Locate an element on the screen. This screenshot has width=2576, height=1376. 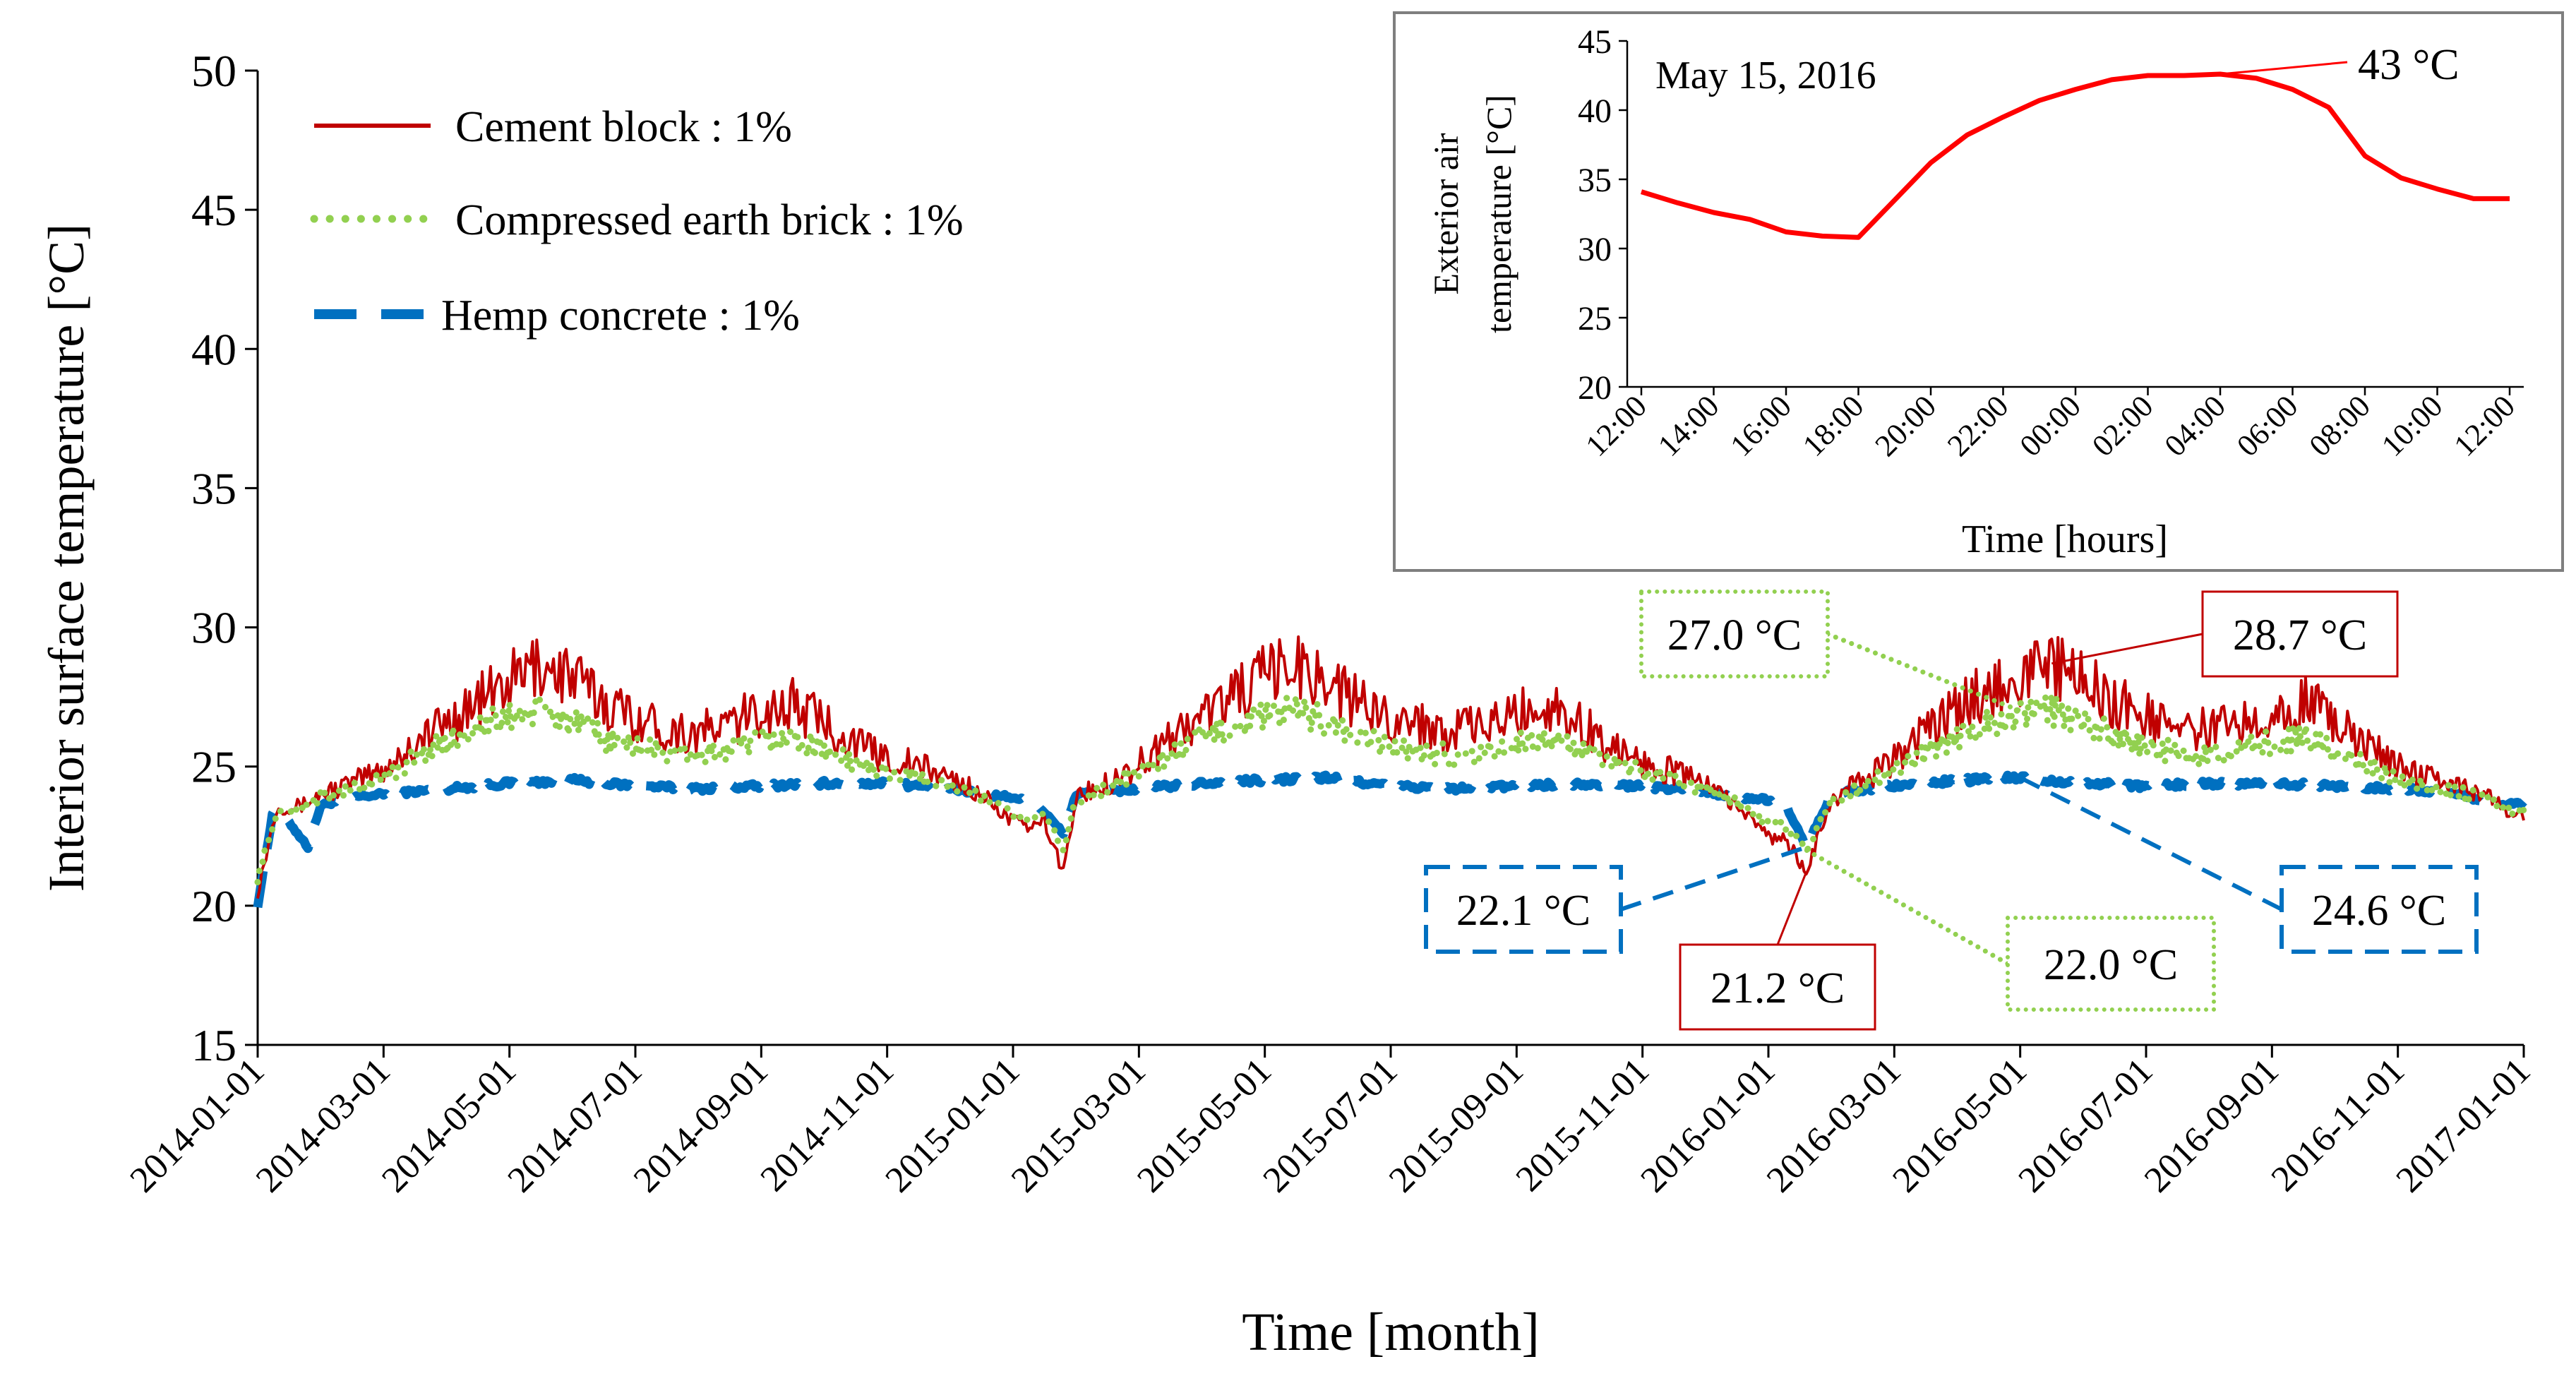
main-x-tick-label: 2017-01-01 is located at coordinates (2464, 1125).